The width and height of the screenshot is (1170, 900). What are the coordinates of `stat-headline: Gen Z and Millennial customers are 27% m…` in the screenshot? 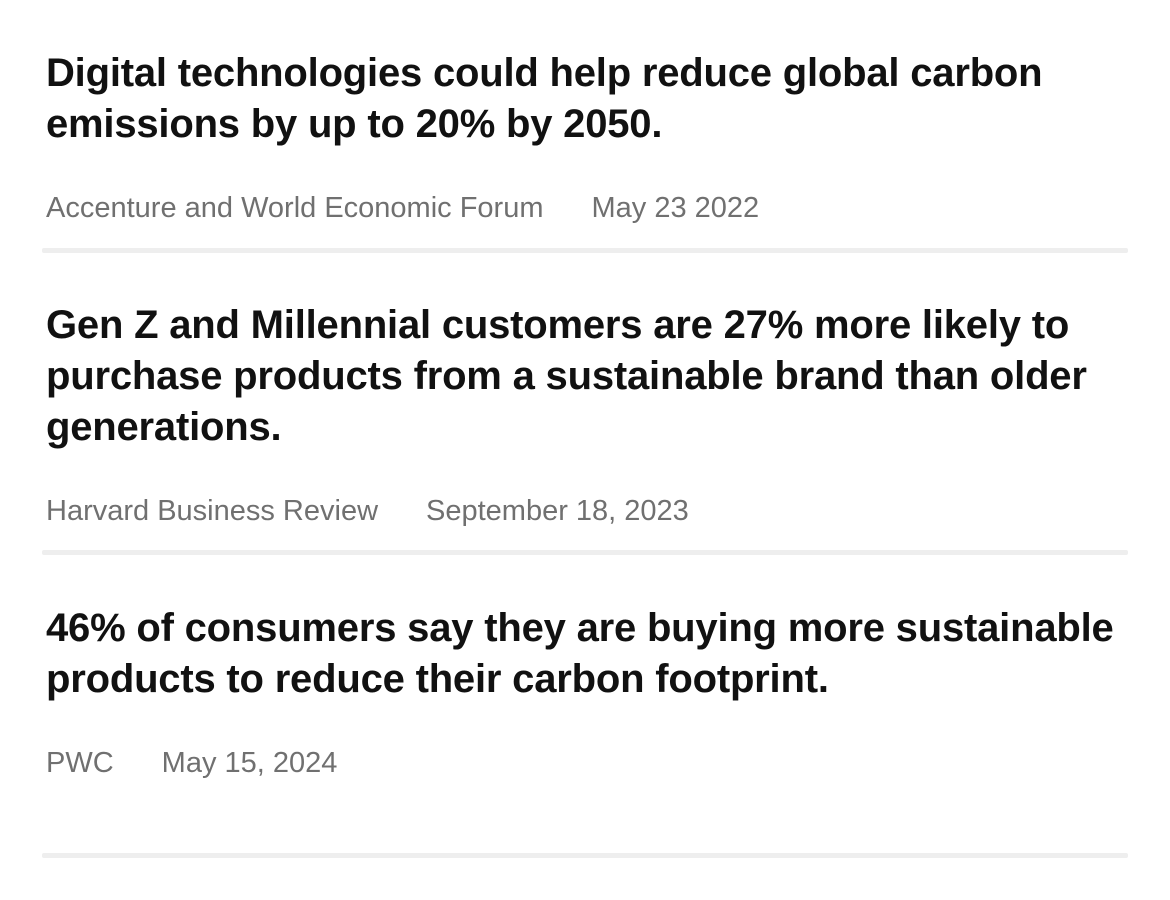 It's located at (566, 376).